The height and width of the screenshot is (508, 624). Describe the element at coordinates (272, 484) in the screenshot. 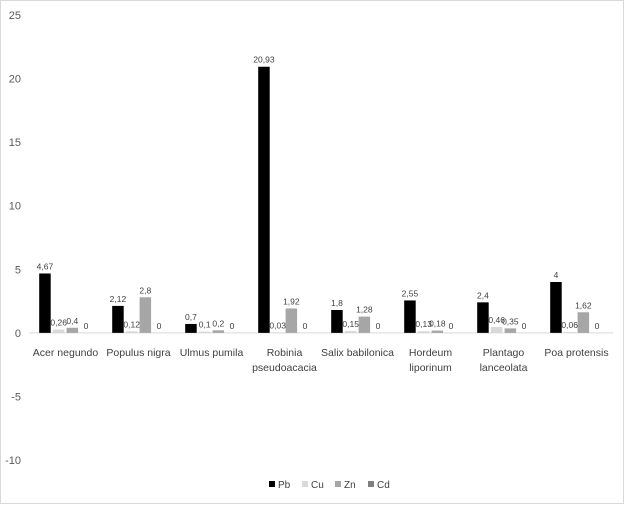

I see `legend-swatch-pb` at that location.